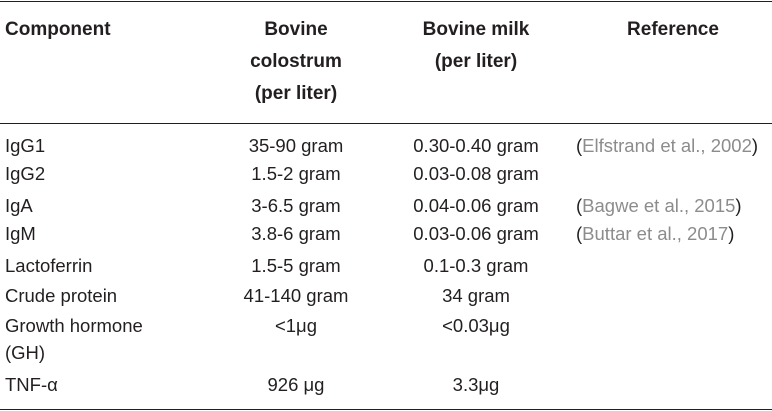 The image size is (772, 411). Describe the element at coordinates (31, 384) in the screenshot. I see `cell-component: TNF-α` at that location.